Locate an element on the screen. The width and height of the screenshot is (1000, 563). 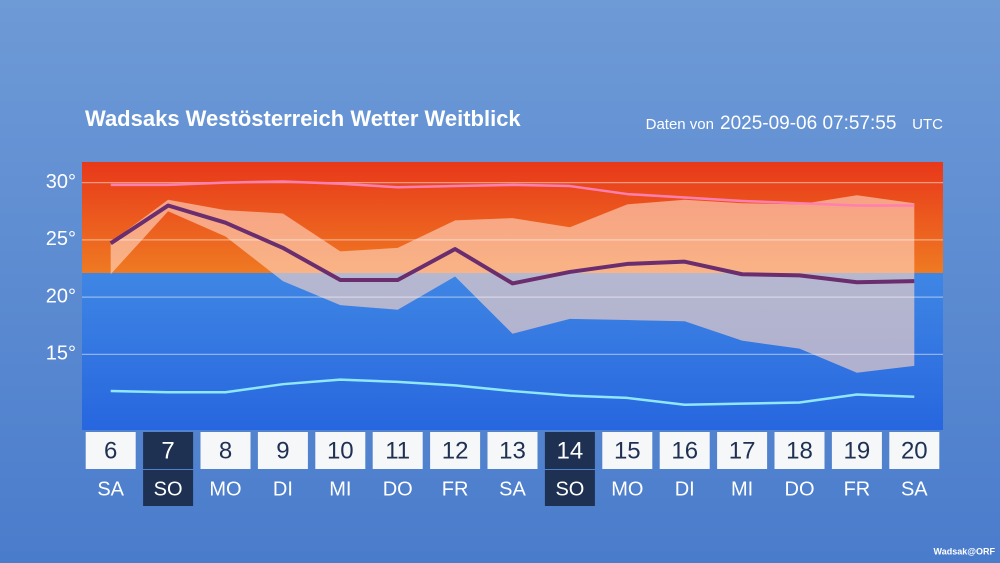
data-prefix: Daten von is located at coordinates (680, 124).